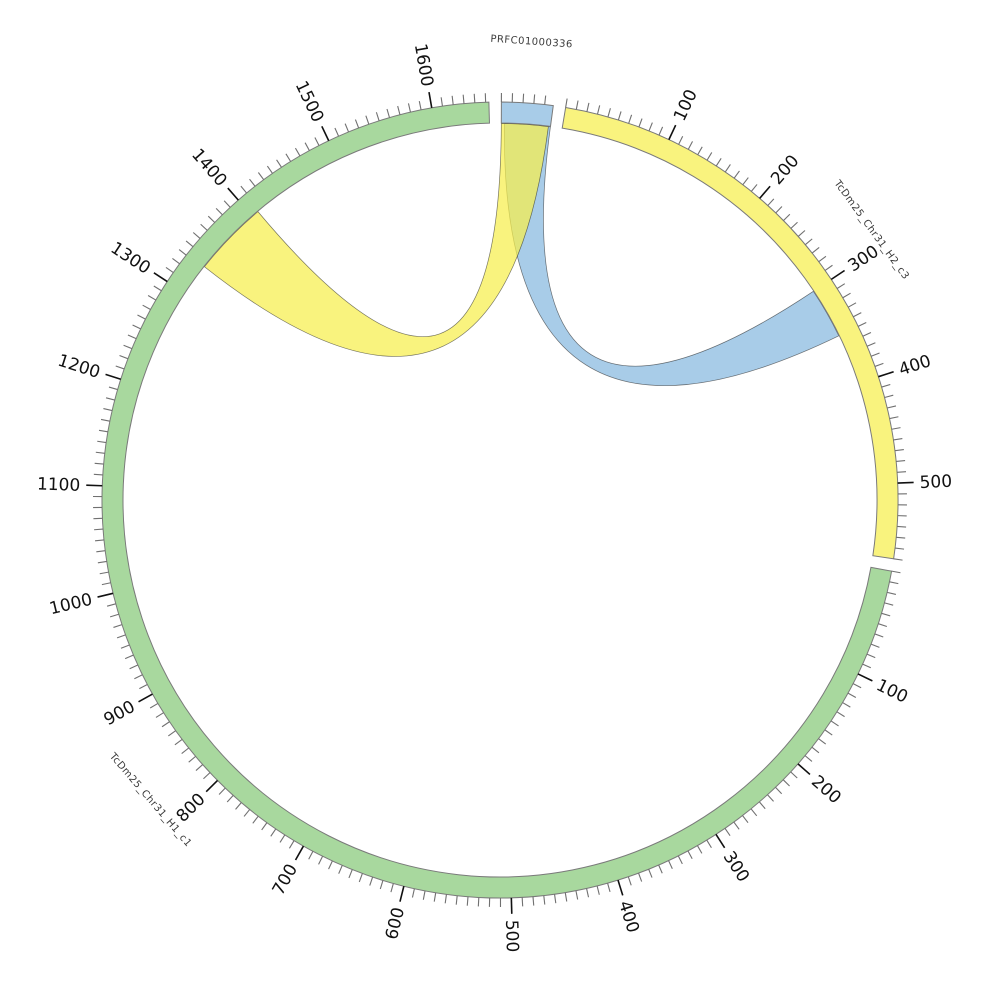 The height and width of the screenshot is (1004, 1000). What do you see at coordinates (149, 799) in the screenshot?
I see `segment-label-TcDm25_Chr31_H1_c1: TcDm25_Chr31_H1_c1` at bounding box center [149, 799].